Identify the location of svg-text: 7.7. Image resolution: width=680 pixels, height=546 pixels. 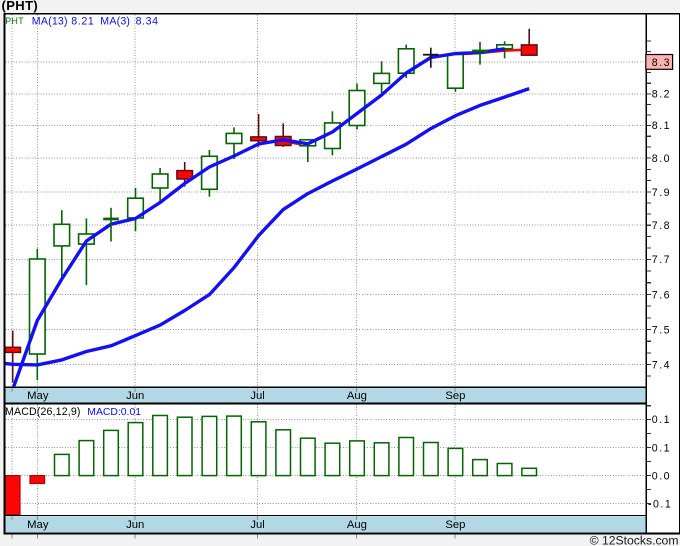
(661, 260).